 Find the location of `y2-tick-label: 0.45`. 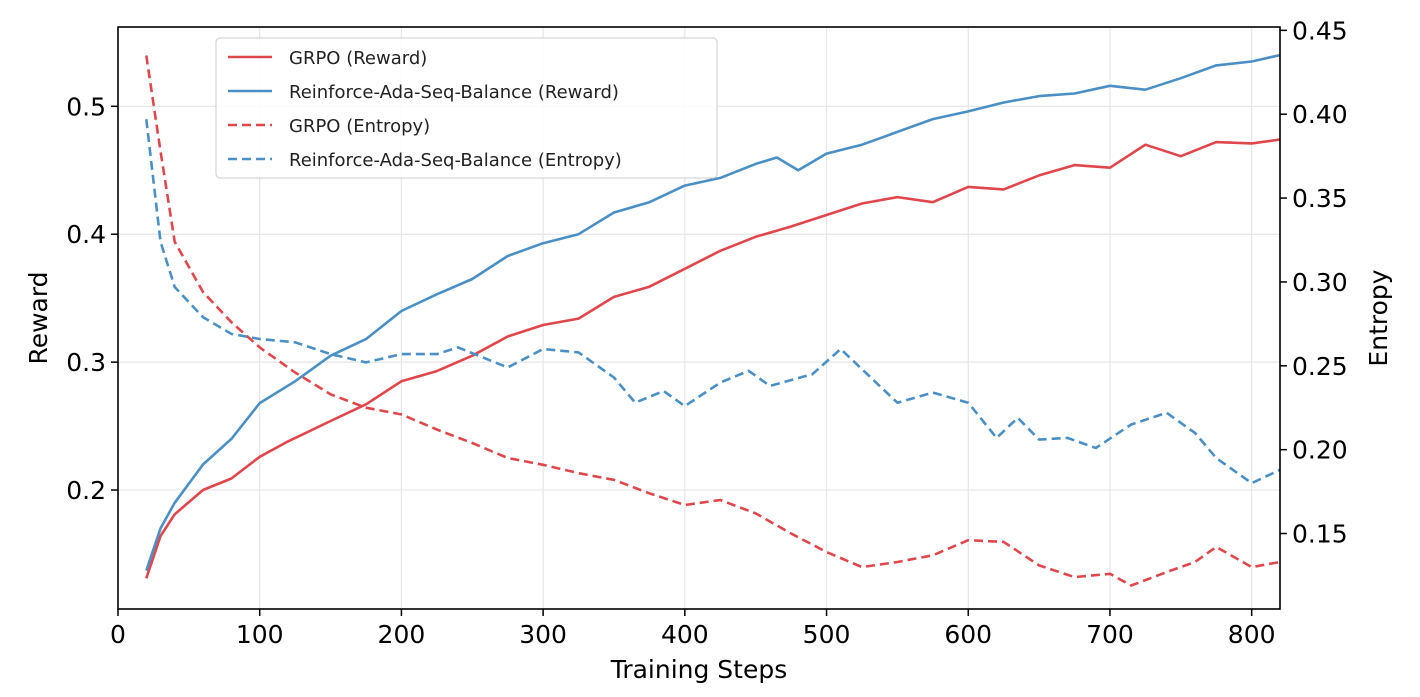

y2-tick-label: 0.45 is located at coordinates (1320, 30).